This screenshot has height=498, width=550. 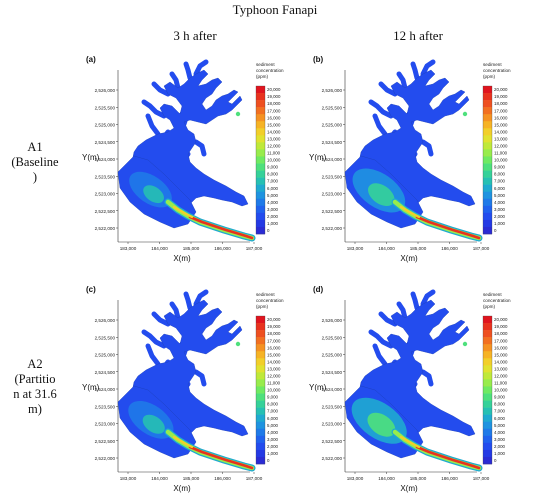 I want to click on legend-level-label: 6,000, so click(x=273, y=418).